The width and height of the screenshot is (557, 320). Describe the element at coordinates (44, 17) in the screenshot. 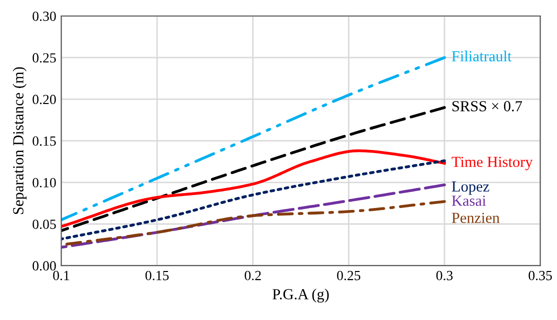

I see `y-tick-label: 0.30` at that location.